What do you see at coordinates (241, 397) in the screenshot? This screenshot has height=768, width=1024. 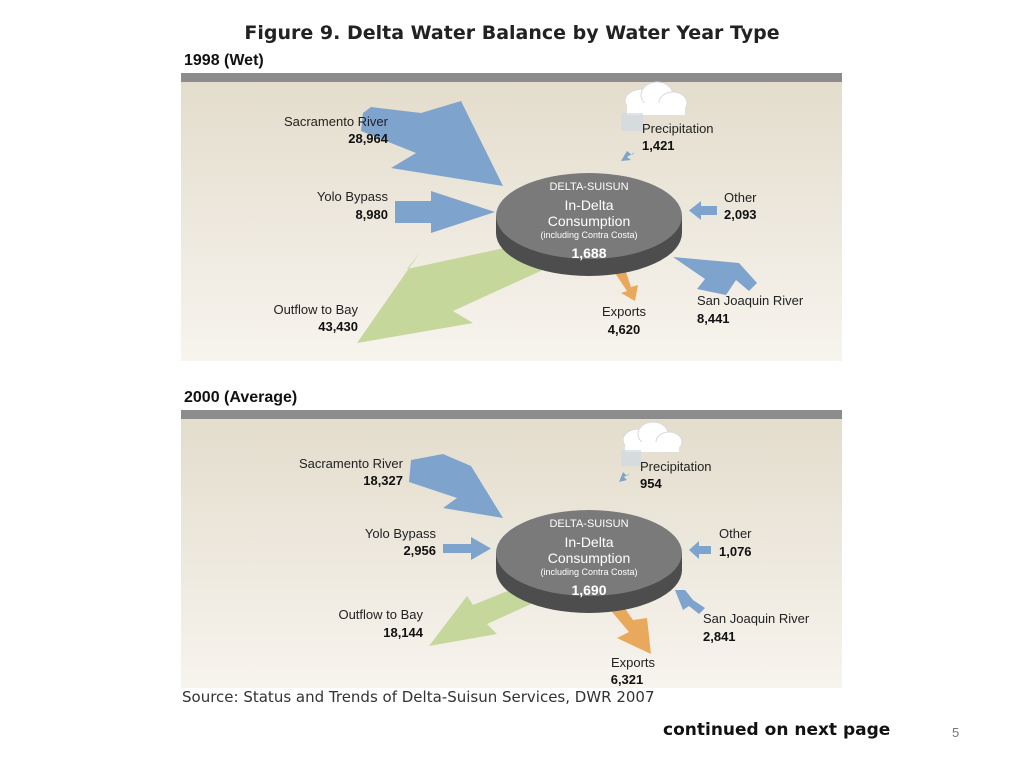 I see `panel-label-2000: 2000 (Average)` at bounding box center [241, 397].